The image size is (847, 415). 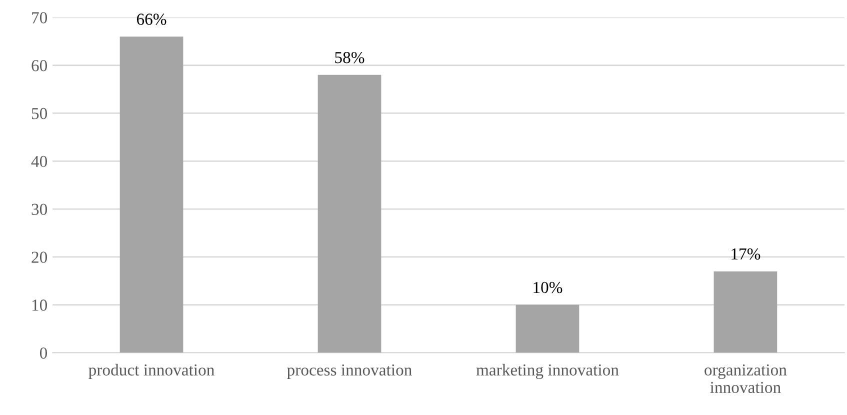 What do you see at coordinates (44, 353) in the screenshot?
I see `y-tick-label: 0` at bounding box center [44, 353].